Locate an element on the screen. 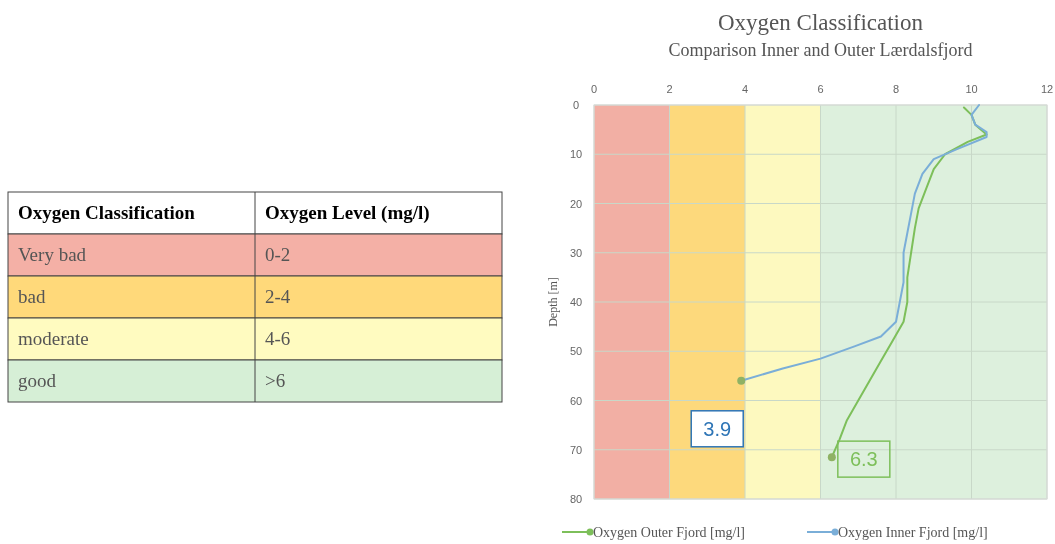 The height and width of the screenshot is (544, 1055). category-label: moderate is located at coordinates (53, 338).